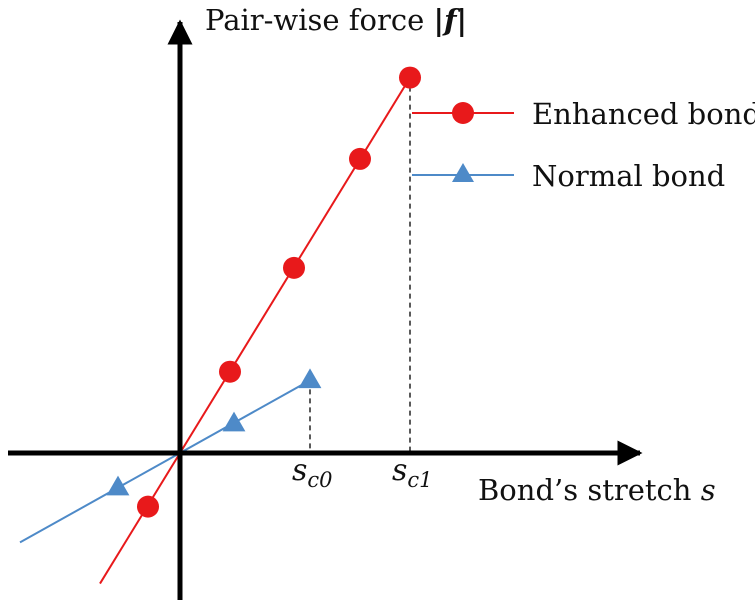  Describe the element at coordinates (463, 113) in the screenshot. I see `legend-marker-enhanced` at that location.